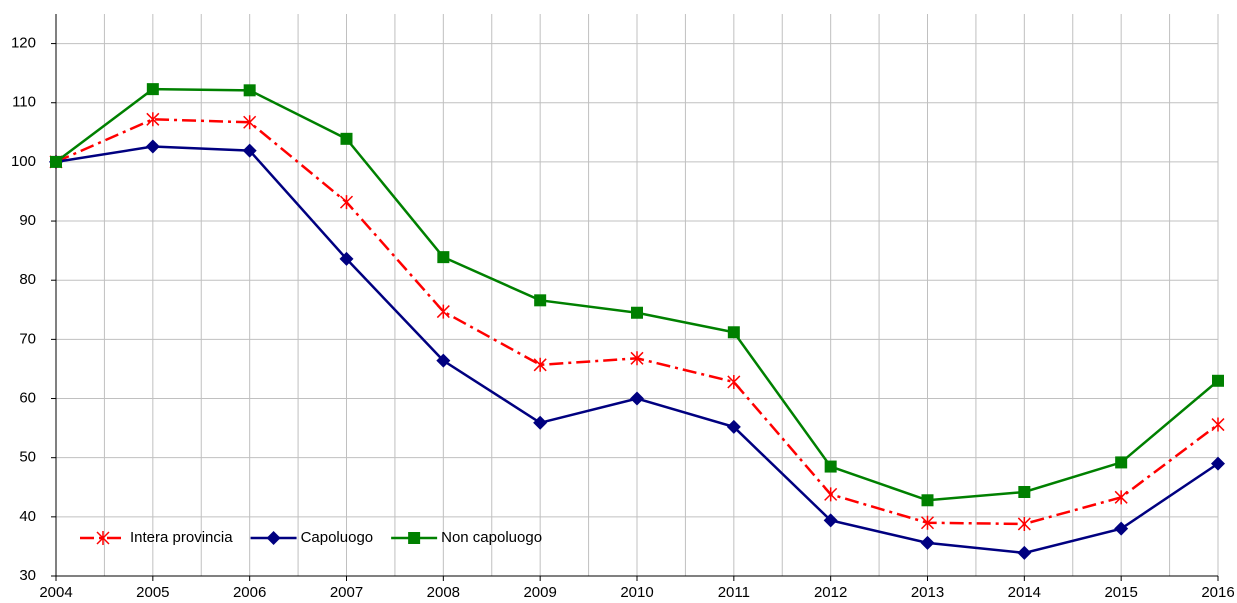  I want to click on legend-label: Non capoluogo, so click(491, 537).